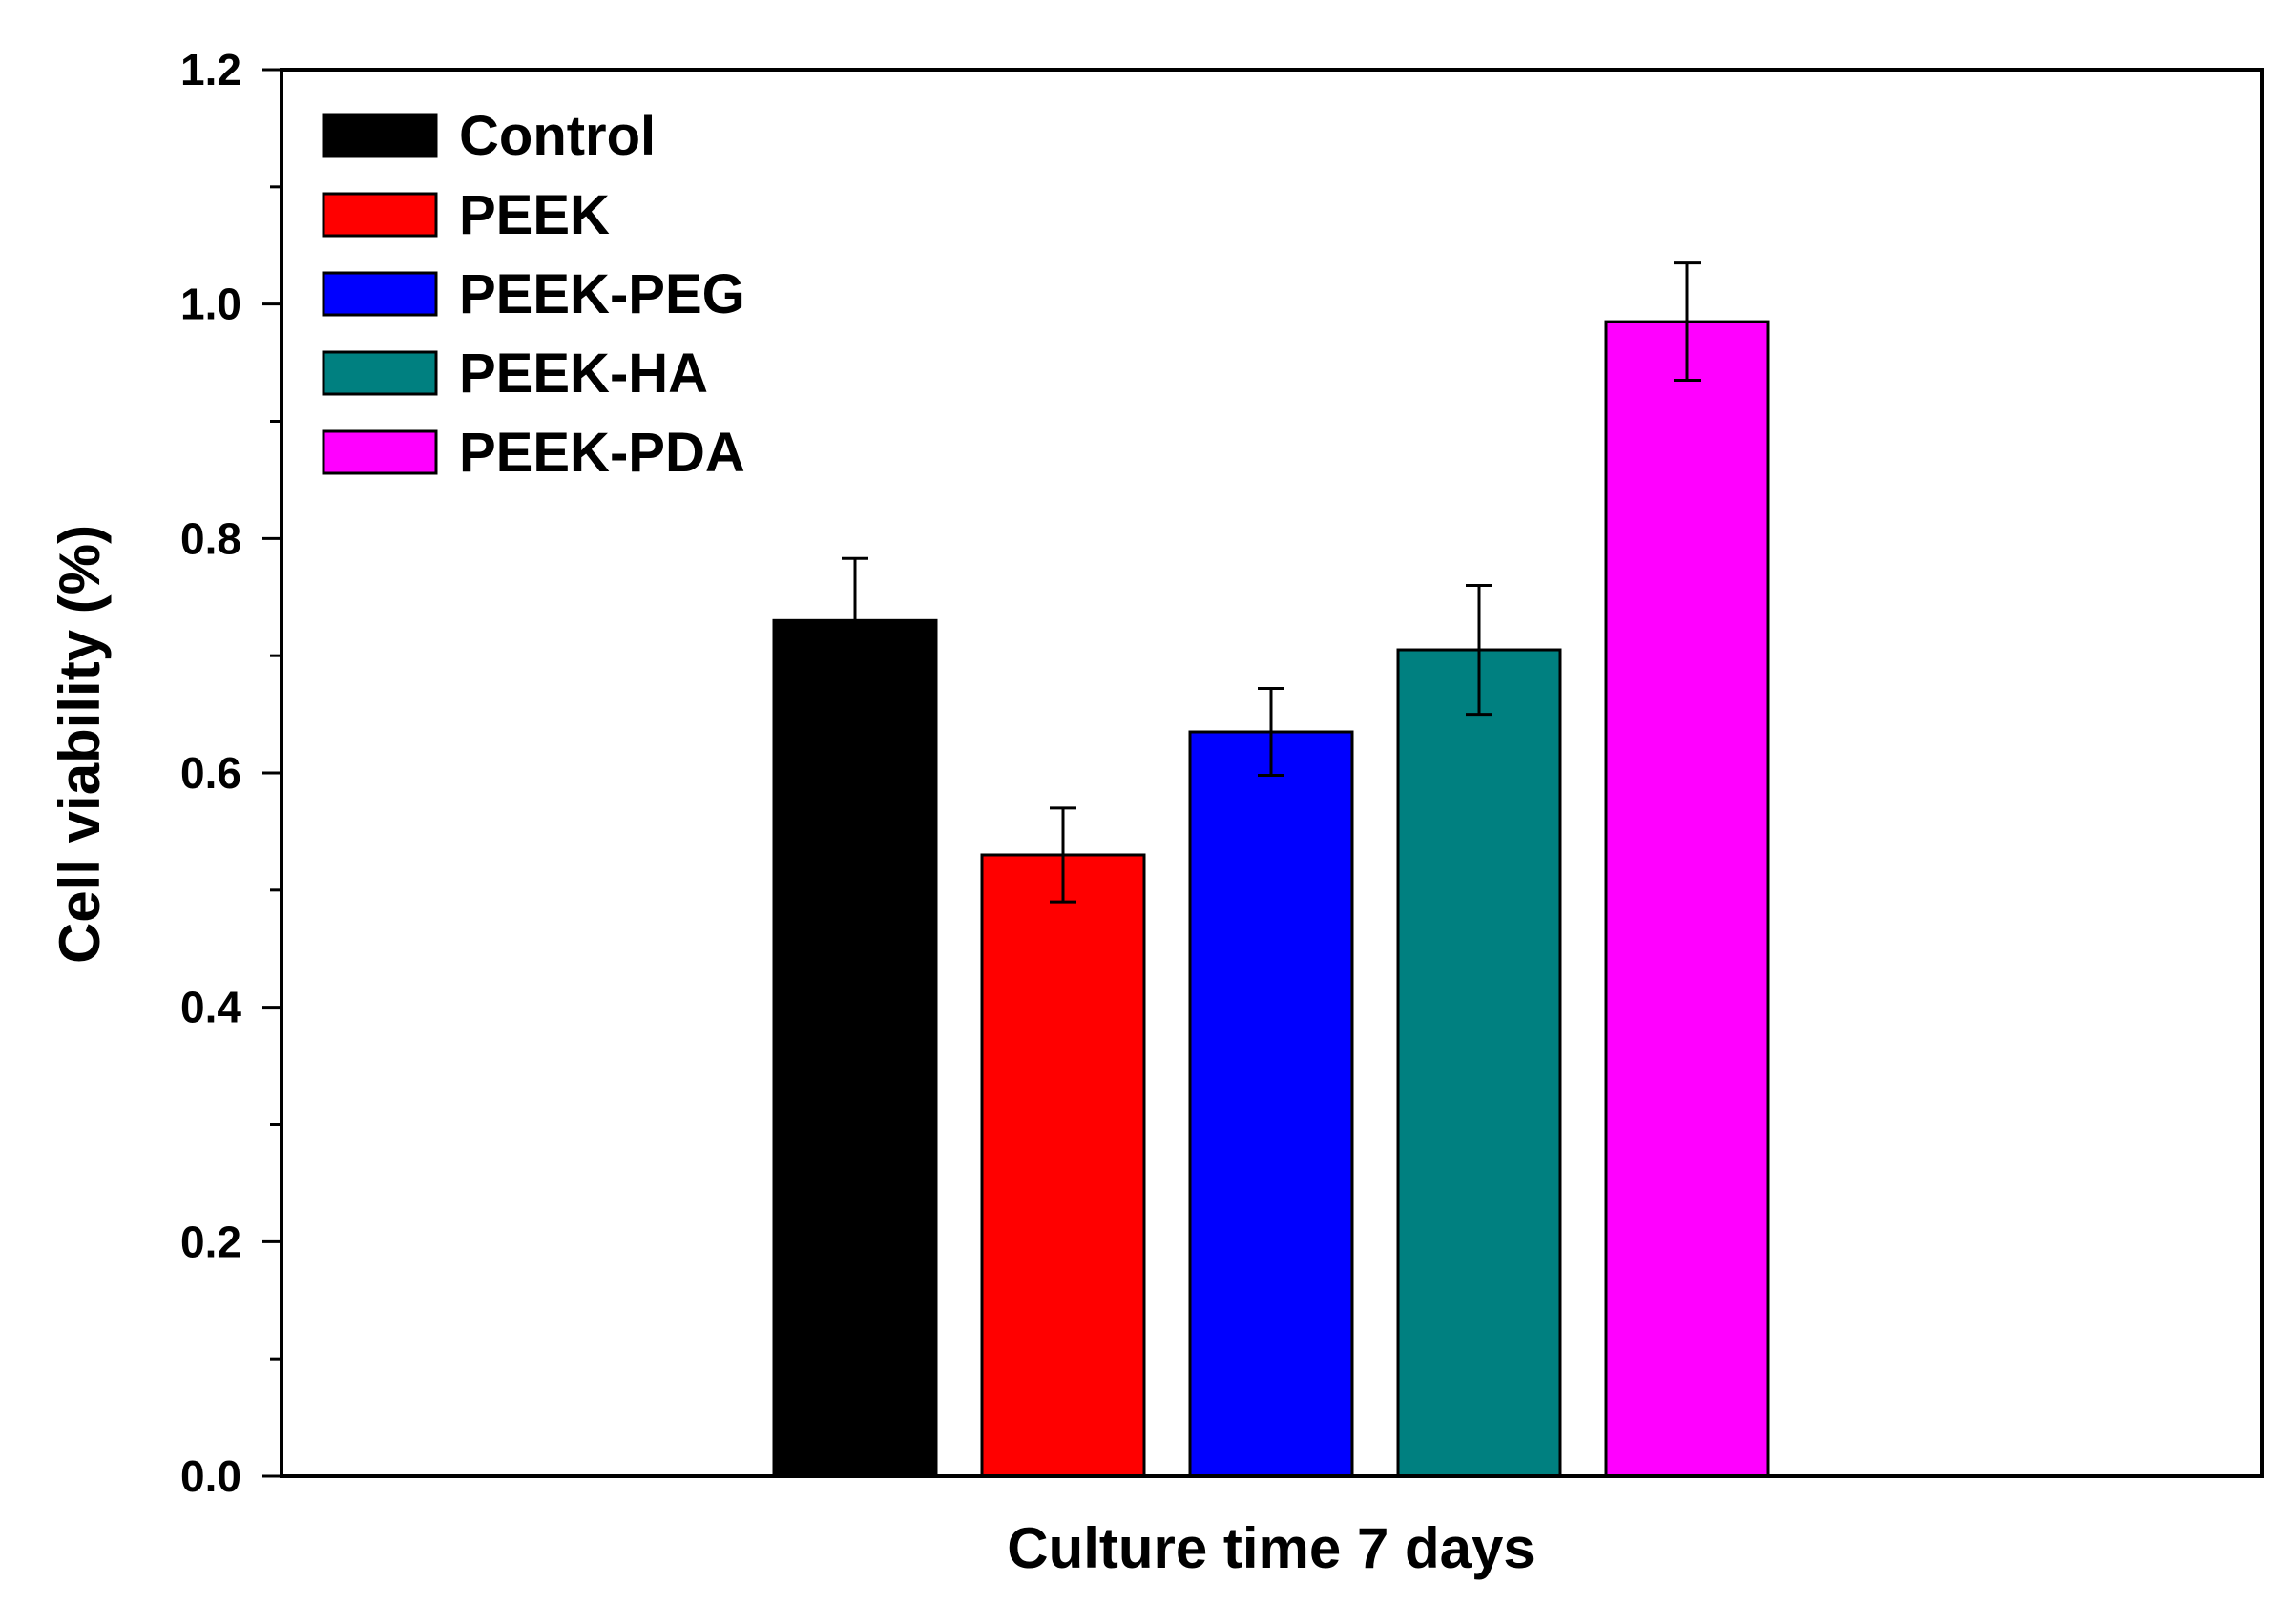 This screenshot has width=2296, height=1604. I want to click on legend-label: PEEK-PEG, so click(602, 294).